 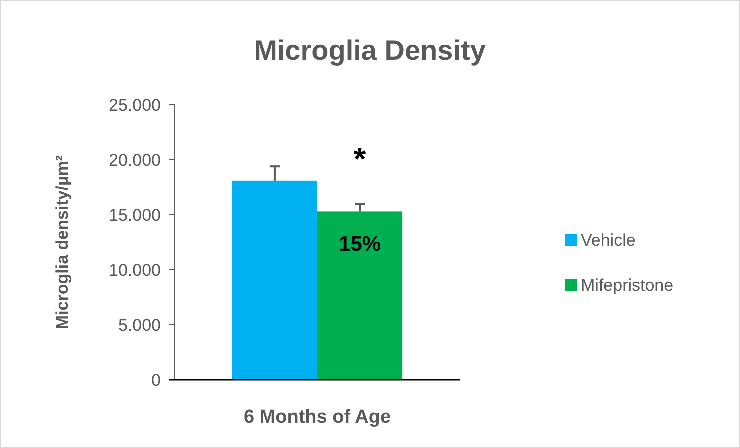 I want to click on annotation: 15%, so click(x=360, y=244).